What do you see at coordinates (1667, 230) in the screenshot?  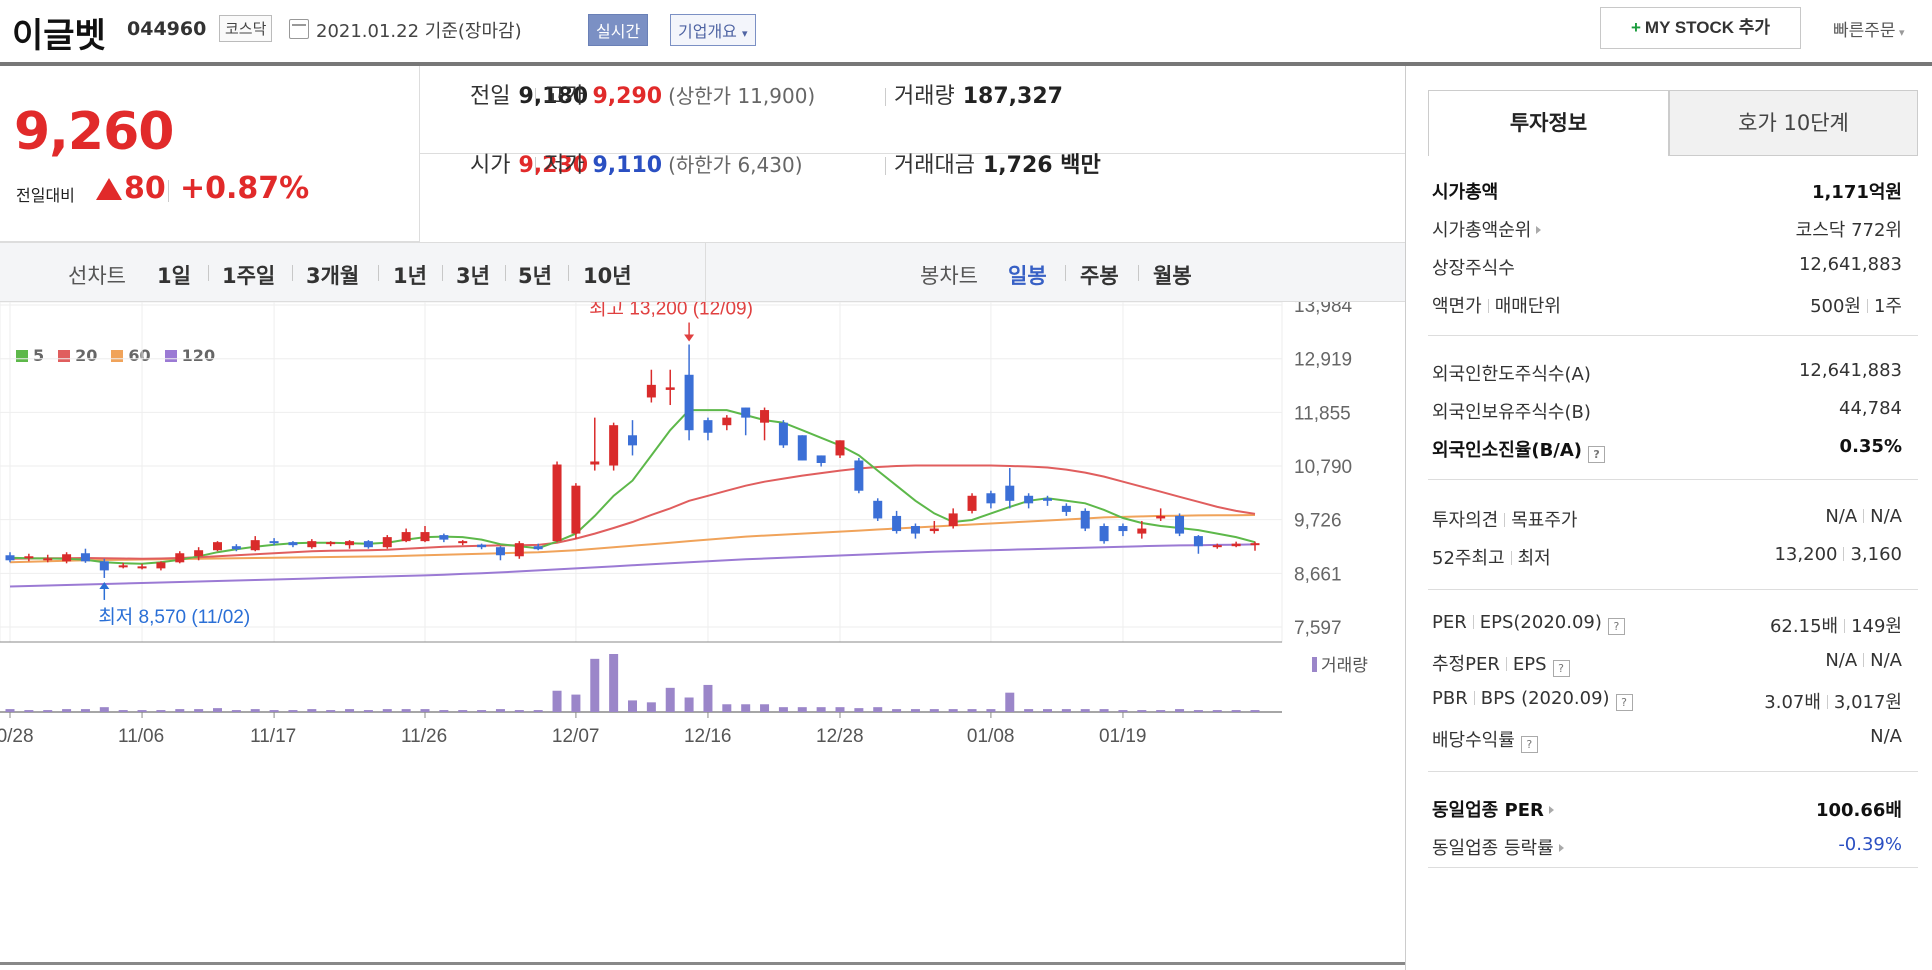 I see `row-cap-rank: 시가총액순위 코스닥 772위` at bounding box center [1667, 230].